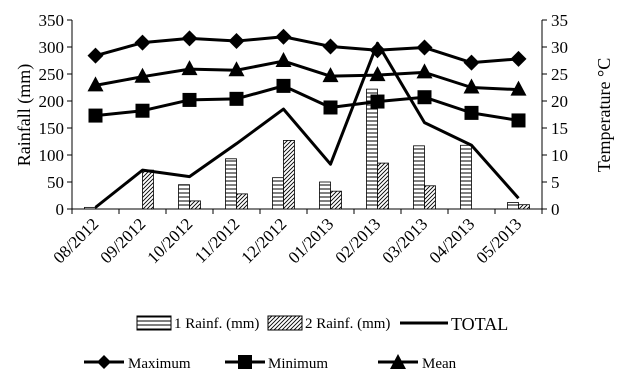 The height and width of the screenshot is (374, 628). What do you see at coordinates (245, 362) in the screenshot?
I see `legend-swatch-minimum-marker` at bounding box center [245, 362].